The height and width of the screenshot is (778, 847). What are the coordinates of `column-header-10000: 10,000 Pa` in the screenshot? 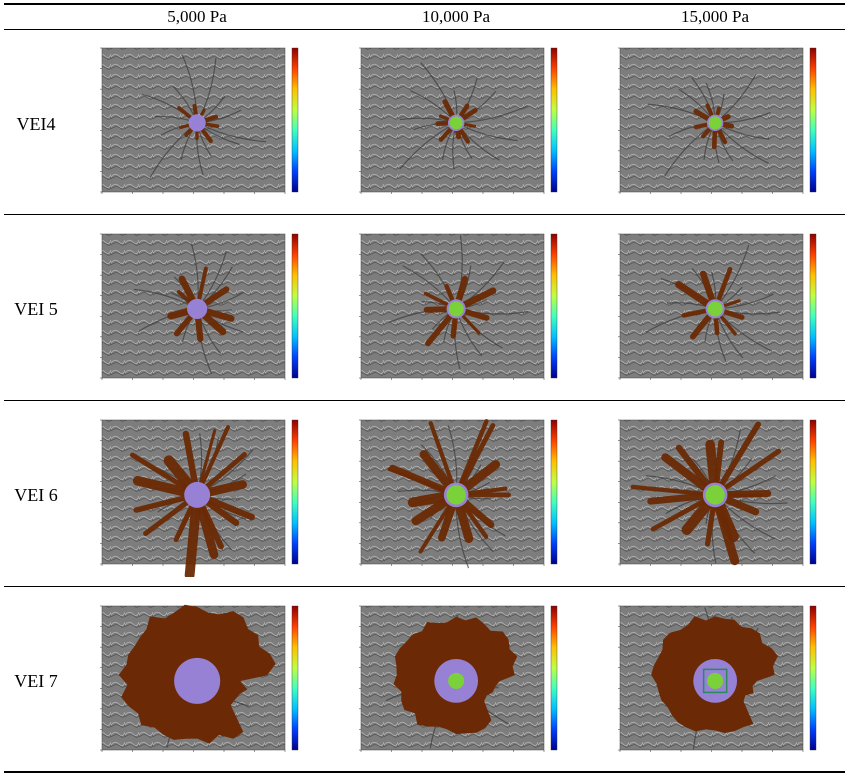 It's located at (456, 16).